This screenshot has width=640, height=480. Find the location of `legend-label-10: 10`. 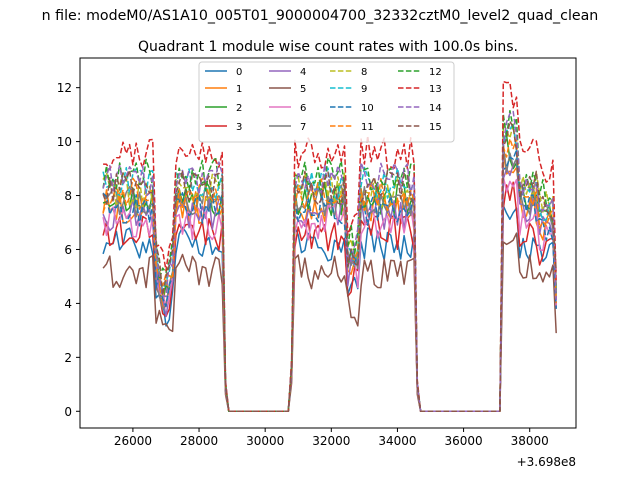

legend-label-10: 10 is located at coordinates (367, 108).